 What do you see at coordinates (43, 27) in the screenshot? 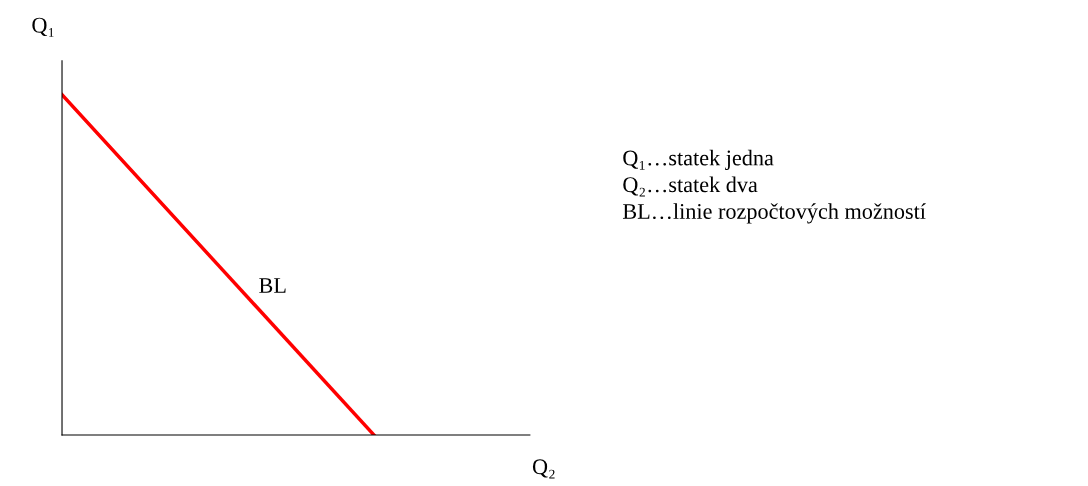
I see `y-axis-title: Q₁` at bounding box center [43, 27].